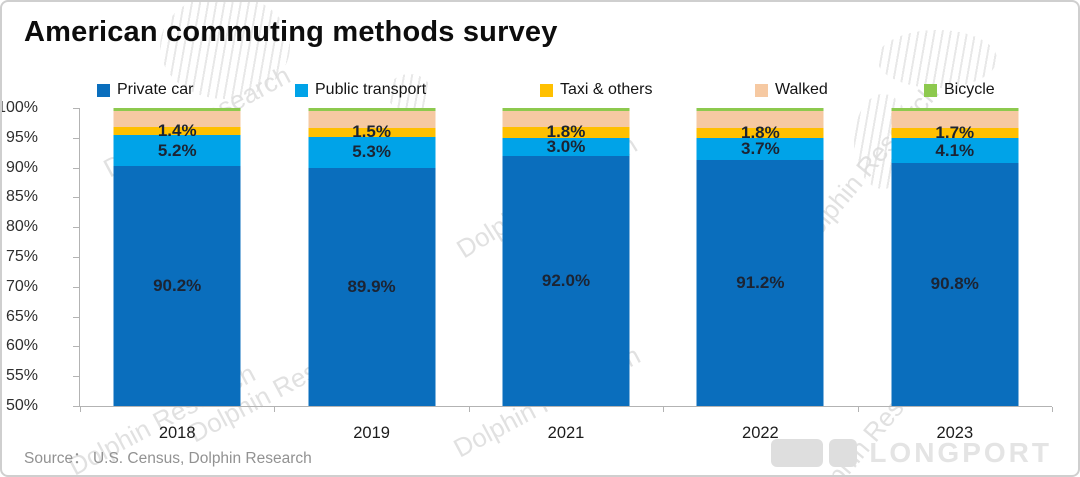  I want to click on data-label-private-car: 90.8%, so click(954, 284).